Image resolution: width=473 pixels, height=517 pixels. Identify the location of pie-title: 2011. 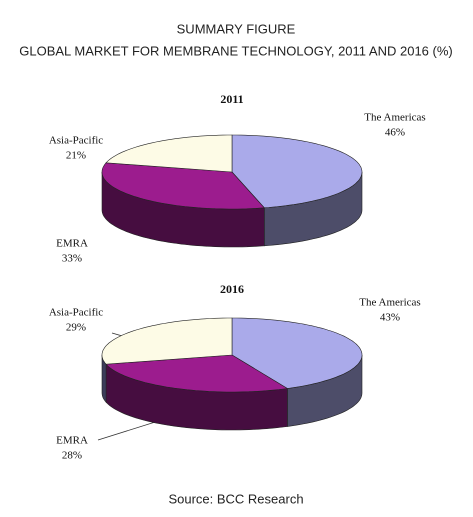
(231, 99).